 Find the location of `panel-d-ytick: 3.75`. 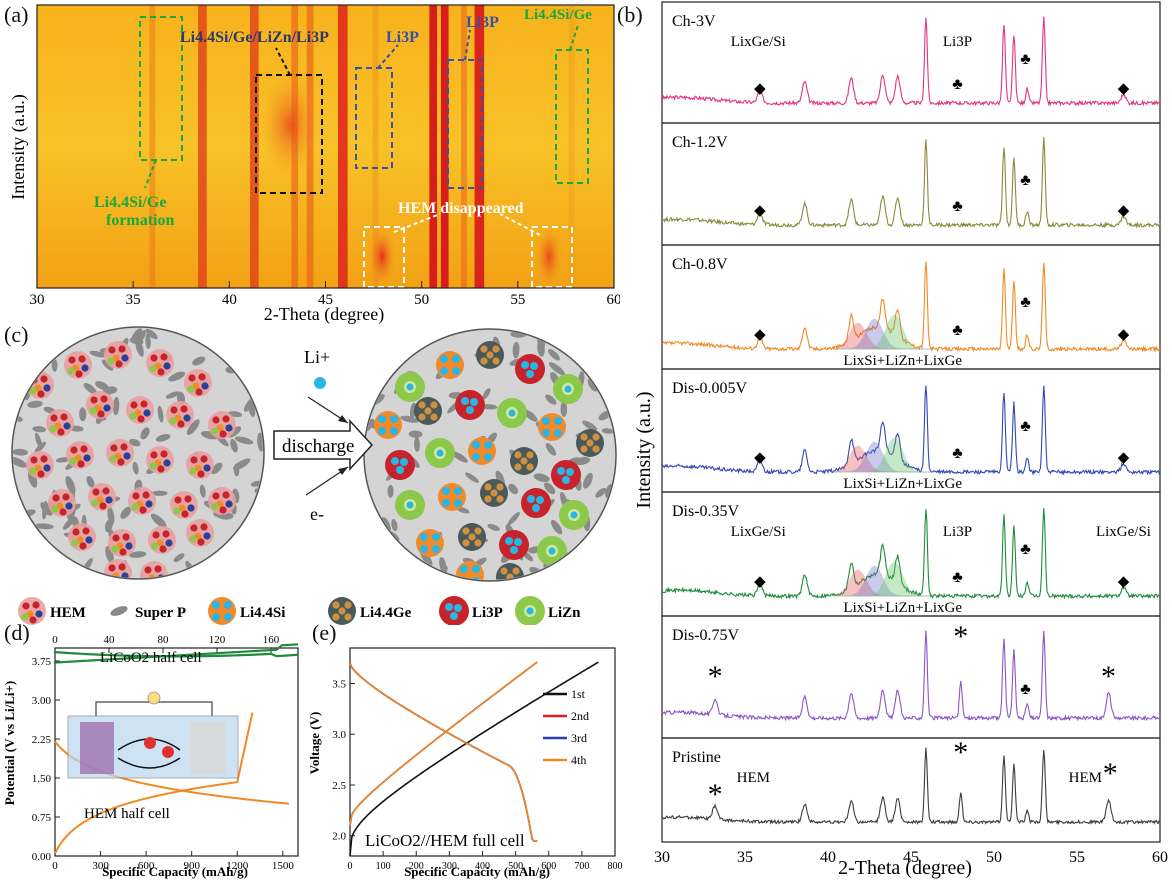

panel-d-ytick: 3.75 is located at coordinates (42, 662).